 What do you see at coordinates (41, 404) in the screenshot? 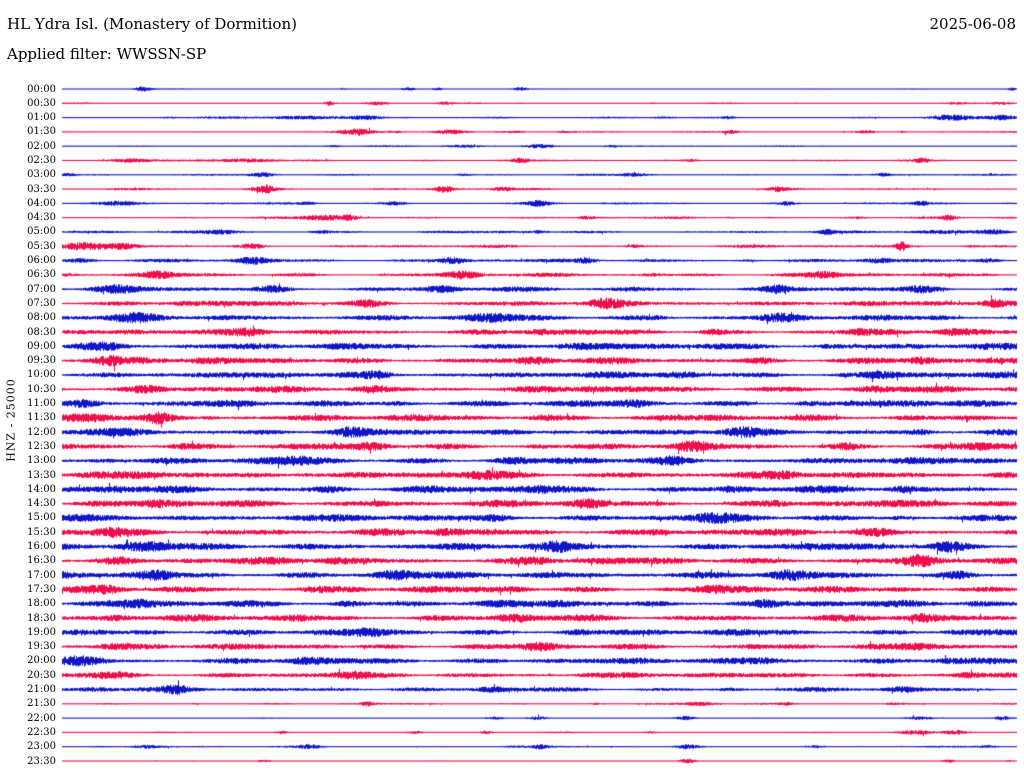
I see `trace-time-label: 11:00` at bounding box center [41, 404].